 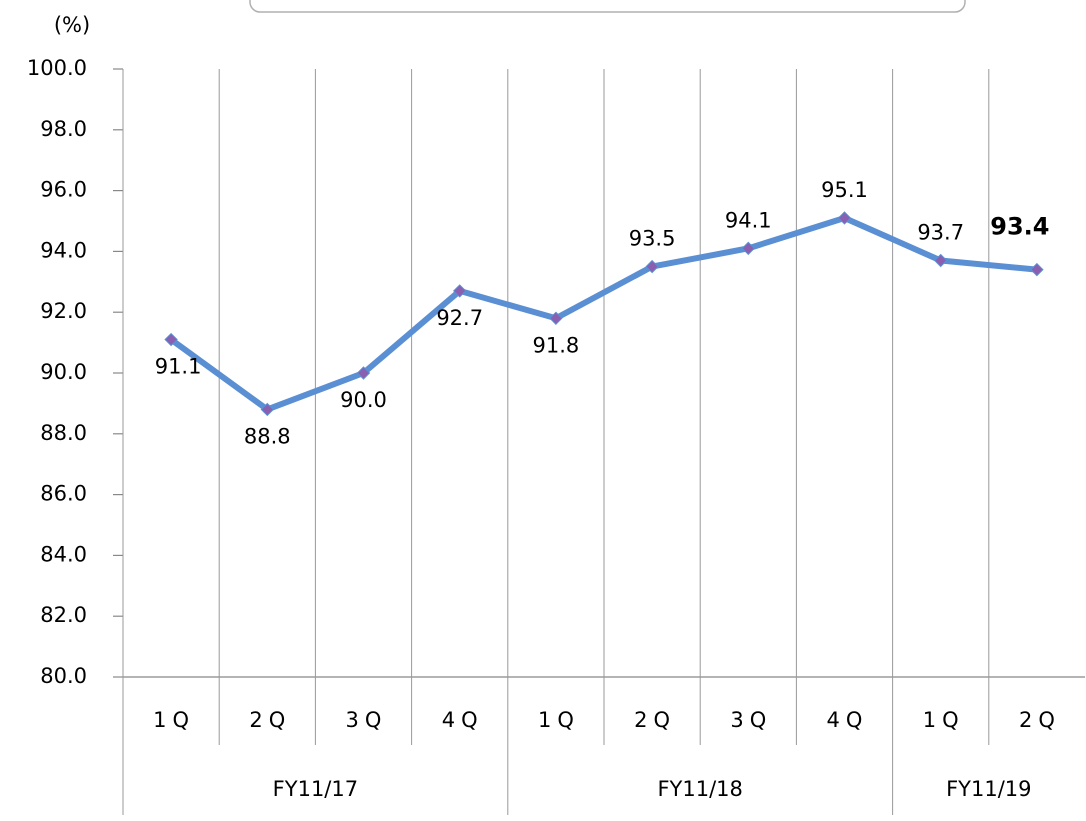 What do you see at coordinates (63, 250) in the screenshot?
I see `y-tick-label: 94.0` at bounding box center [63, 250].